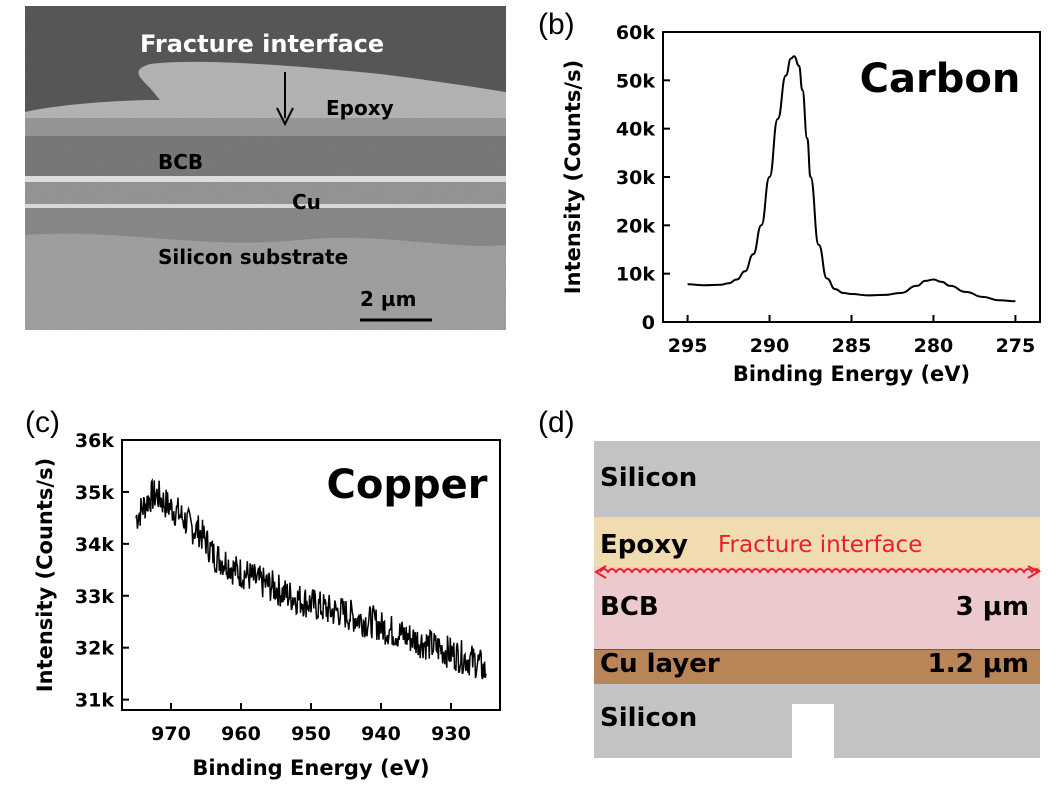  What do you see at coordinates (45, 575) in the screenshot?
I see `chart-c-ylabel: Intensity (Counts/s)` at bounding box center [45, 575].